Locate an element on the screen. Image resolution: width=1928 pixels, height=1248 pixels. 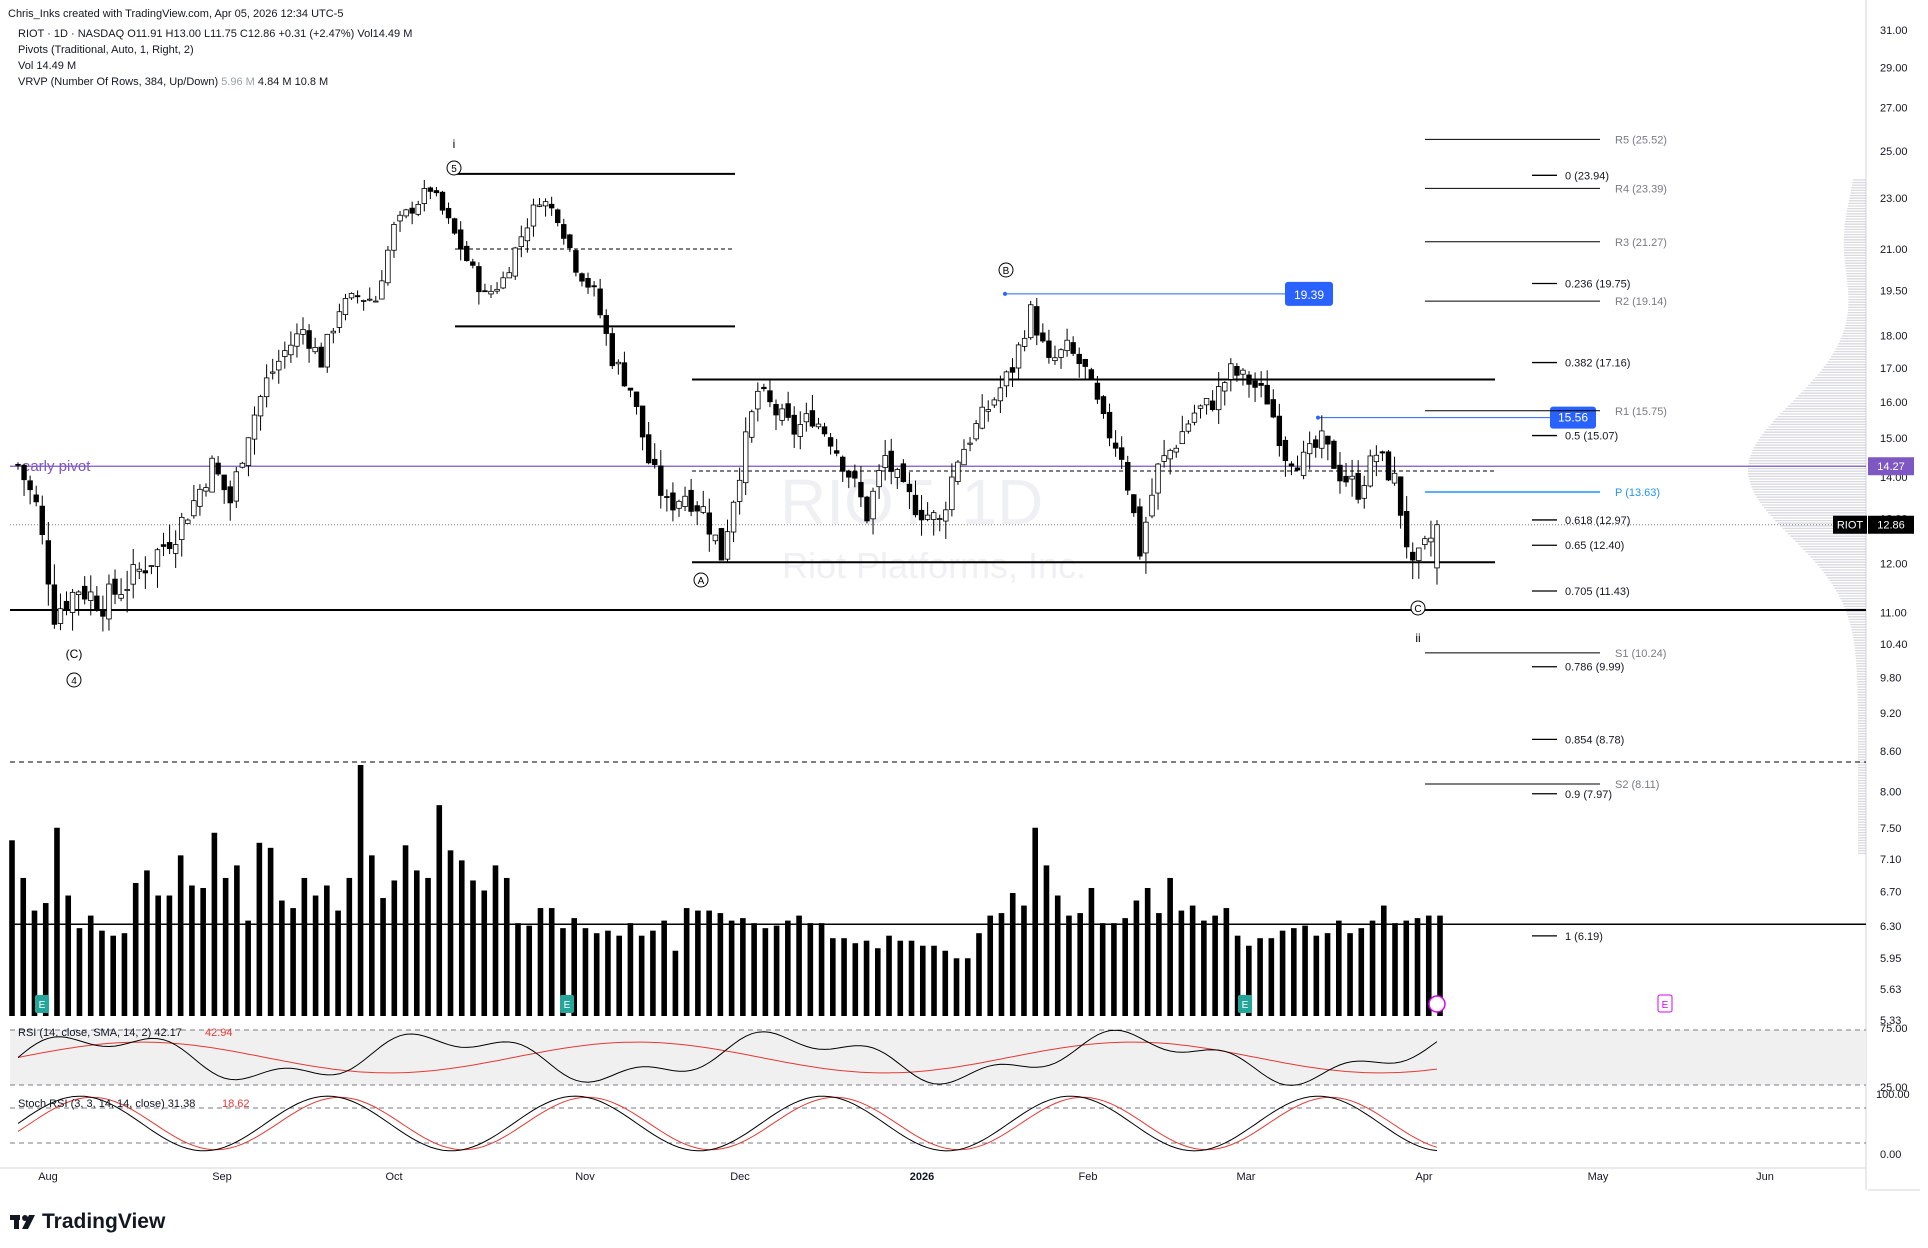
level-1939-tag is located at coordinates (1309, 293).